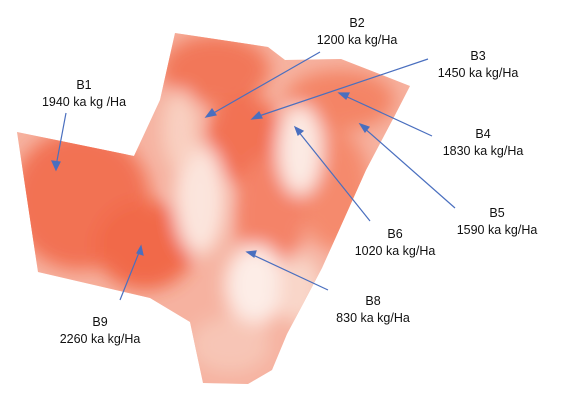 This screenshot has height=400, width=569. Describe the element at coordinates (332, 173) in the screenshot. I see `arrow-b6` at that location.